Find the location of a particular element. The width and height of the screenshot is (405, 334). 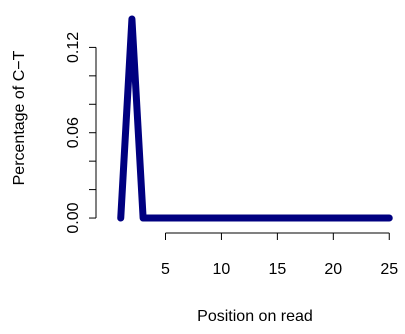

x-tick-label: 5 is located at coordinates (165, 269).